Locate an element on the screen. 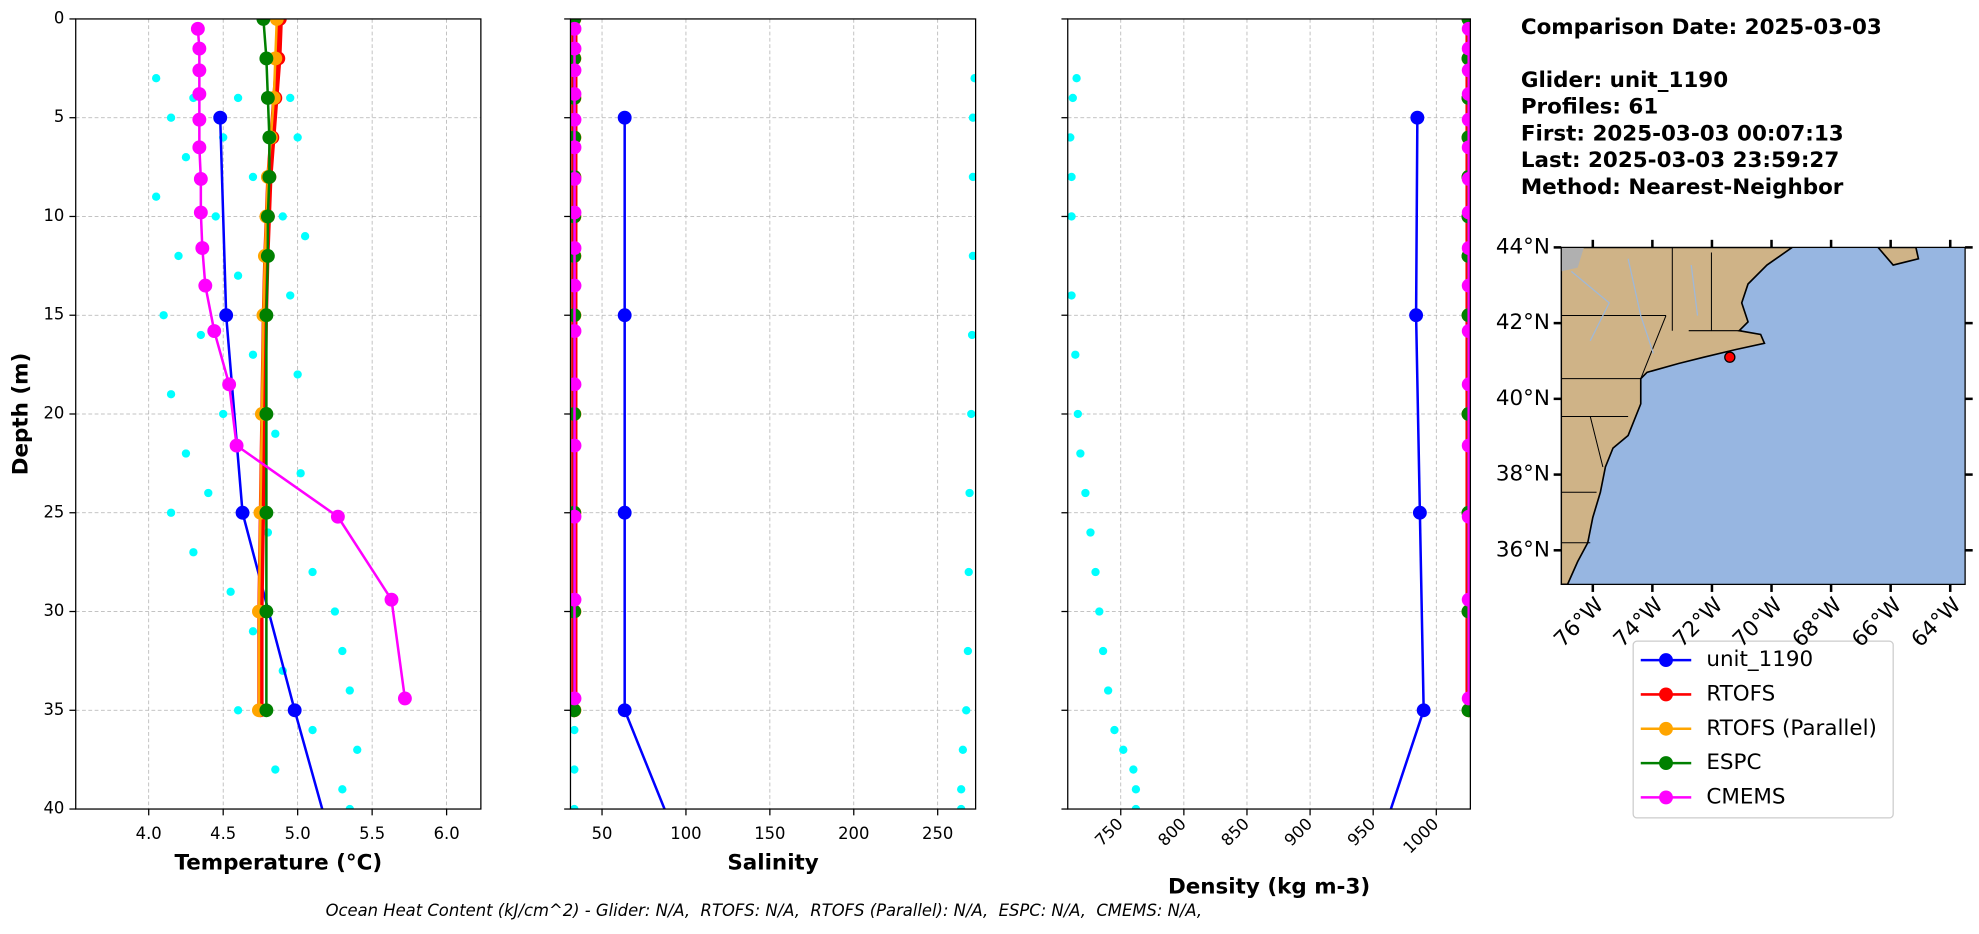 The width and height of the screenshot is (1979, 934). x-tick-label: 850 is located at coordinates (1235, 832).